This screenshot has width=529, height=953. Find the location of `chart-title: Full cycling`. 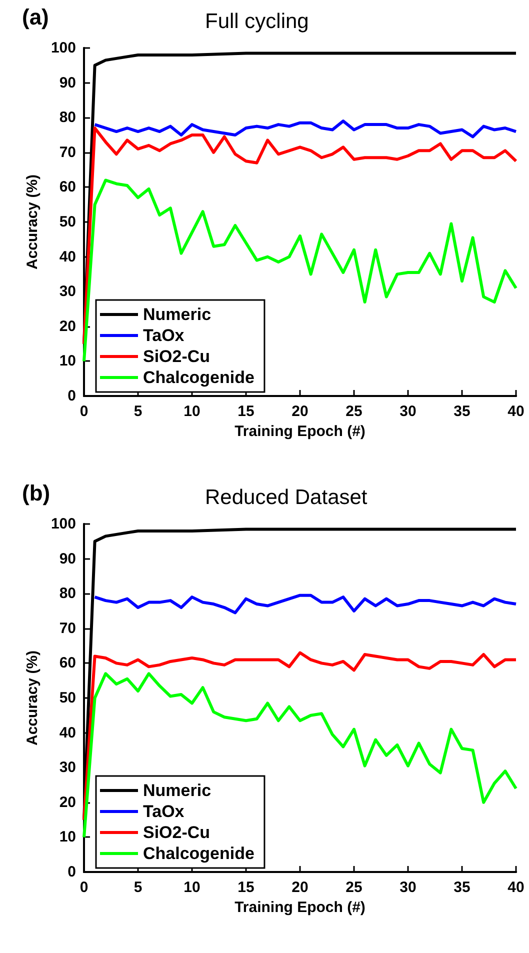

chart-title: Full cycling is located at coordinates (257, 21).